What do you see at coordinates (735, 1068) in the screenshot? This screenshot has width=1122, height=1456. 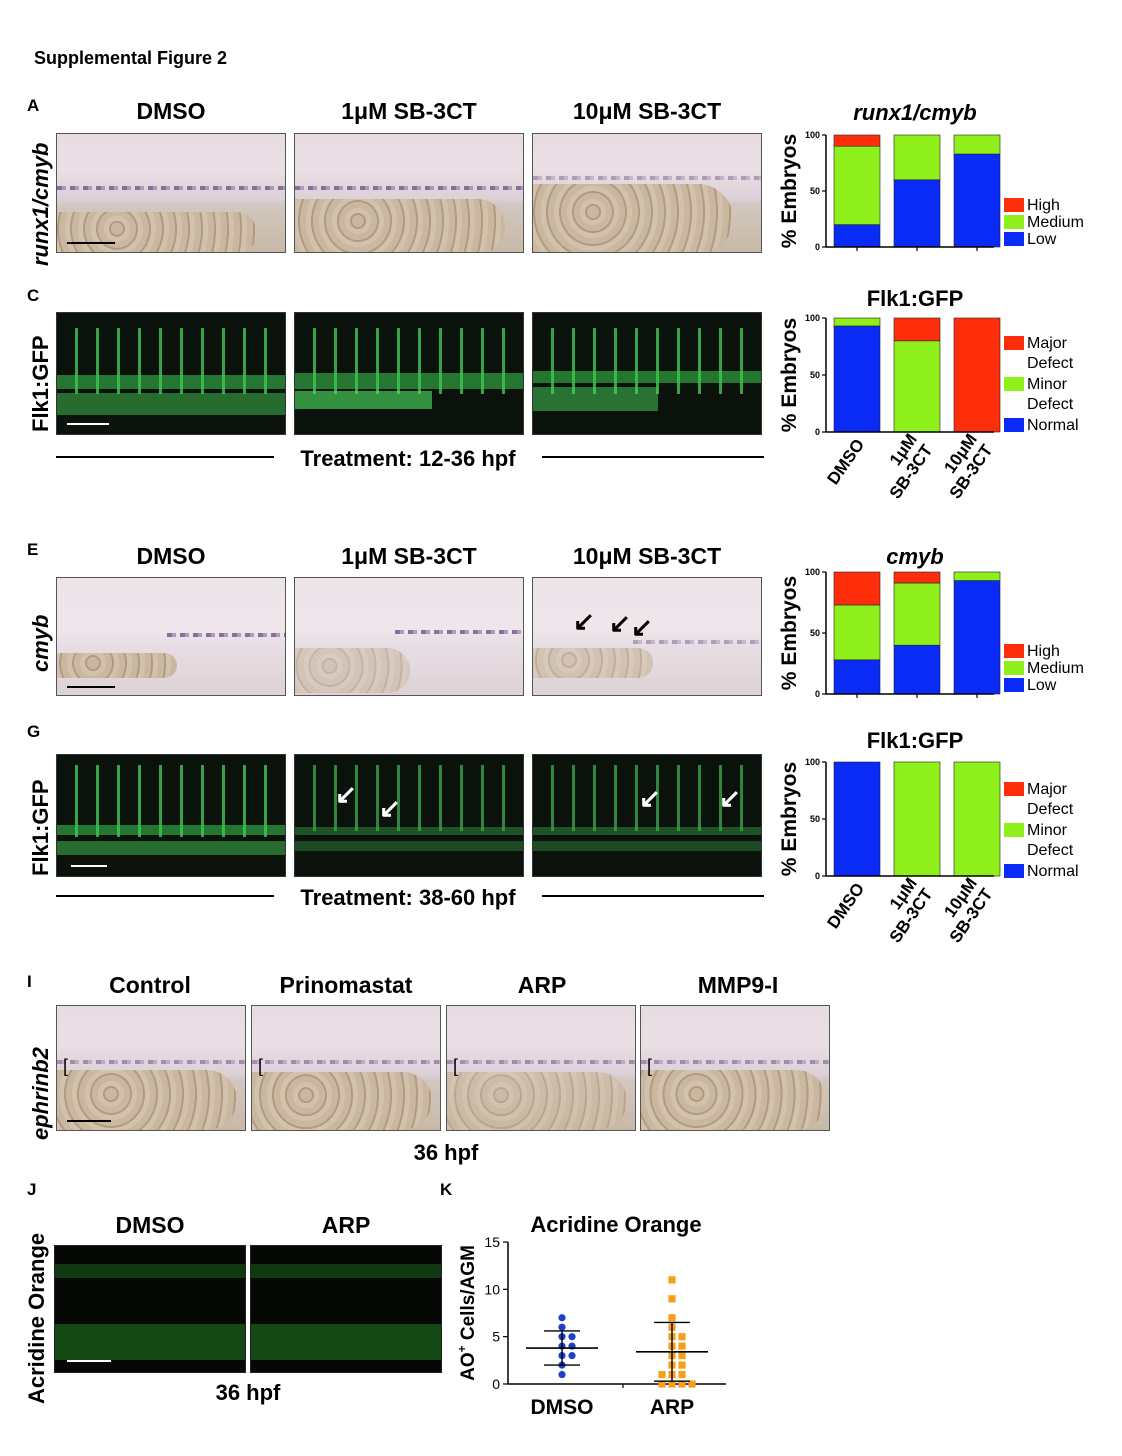 I see `ish-image-i-mmp9i: [` at bounding box center [735, 1068].